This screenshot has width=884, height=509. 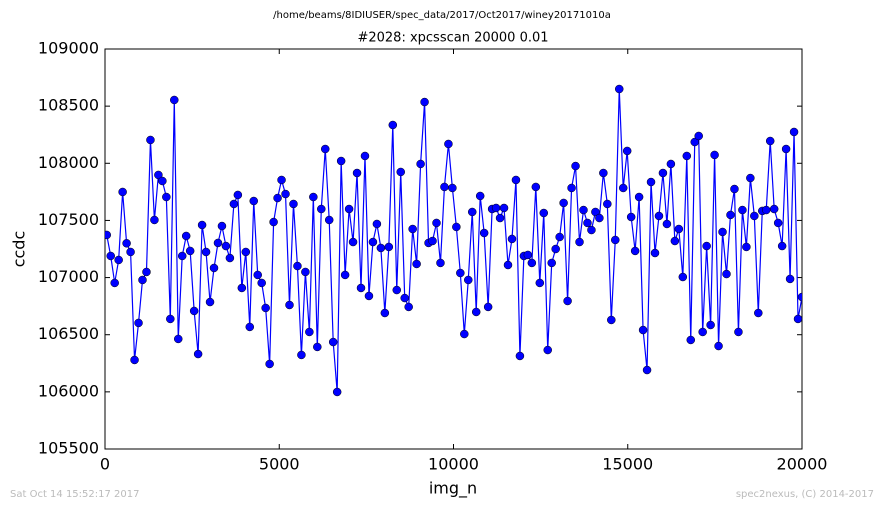 I want to click on y-tick-label: 105500, so click(x=68, y=448).